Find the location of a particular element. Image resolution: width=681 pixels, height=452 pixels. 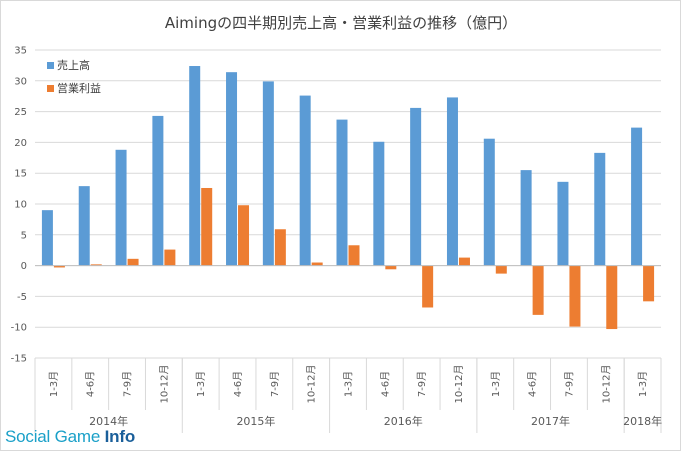

x-year-label: 2018年 is located at coordinates (642, 421).